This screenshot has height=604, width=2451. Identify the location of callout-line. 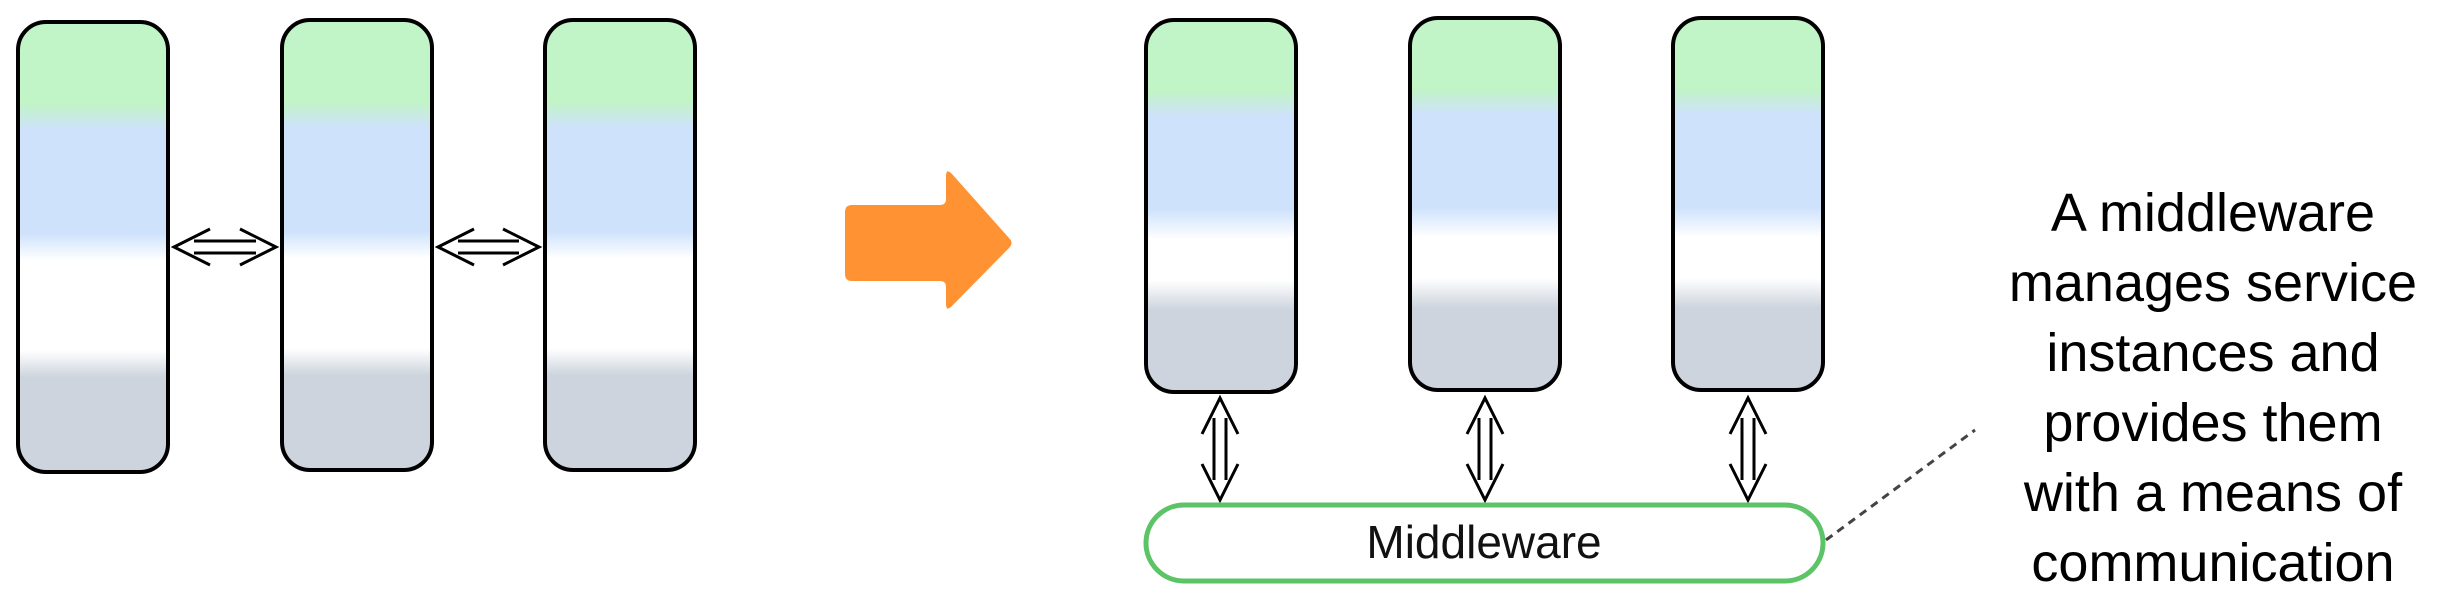
(1900, 485).